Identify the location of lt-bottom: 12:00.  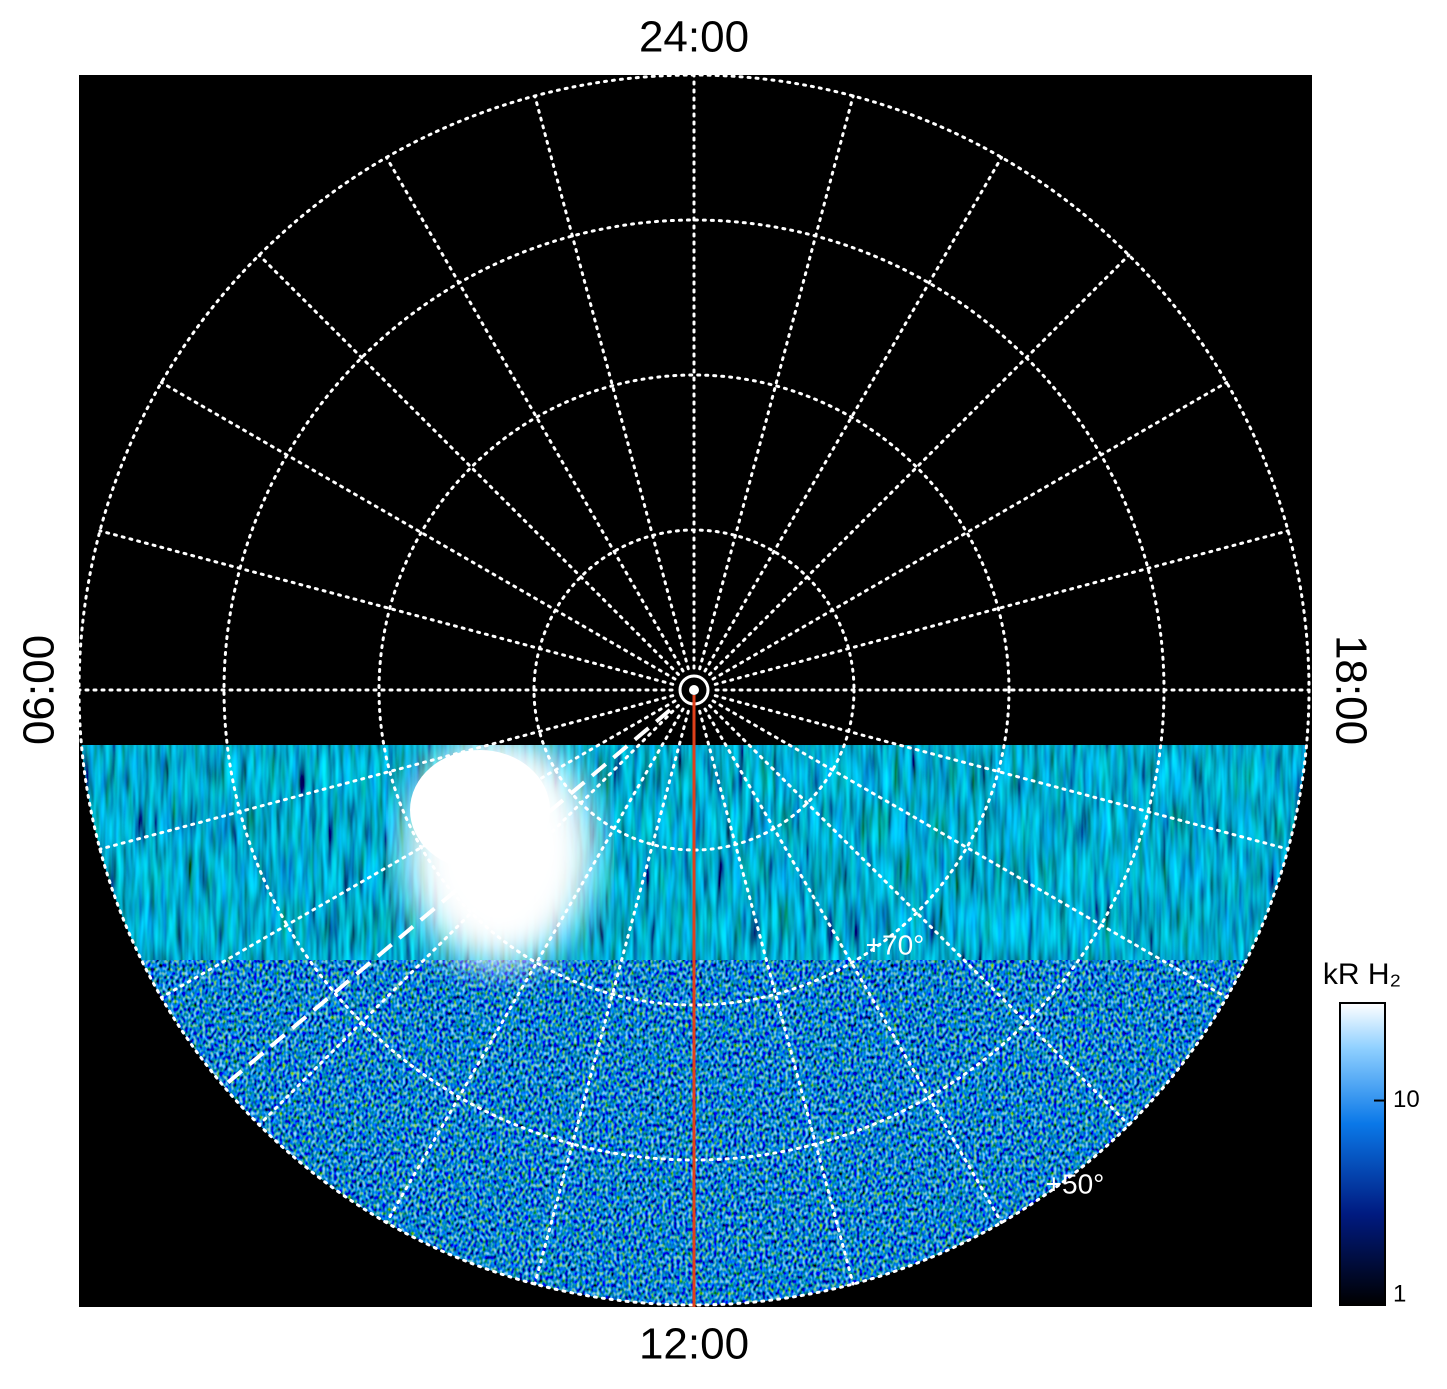
(694, 1344).